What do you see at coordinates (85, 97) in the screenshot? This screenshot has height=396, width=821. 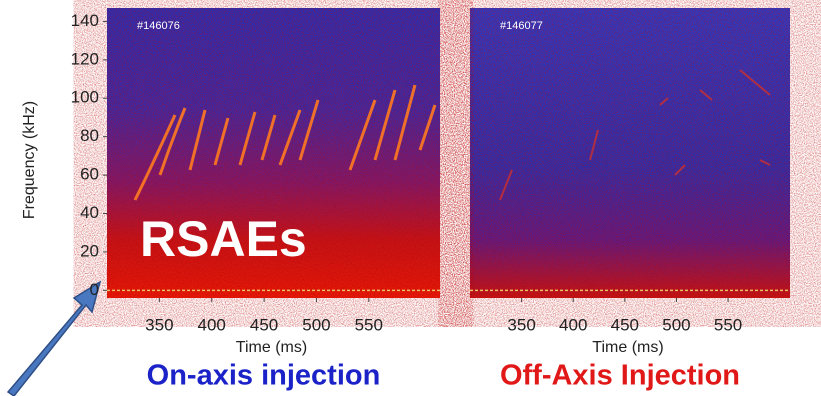 I see `y-tick-label: 100` at bounding box center [85, 97].